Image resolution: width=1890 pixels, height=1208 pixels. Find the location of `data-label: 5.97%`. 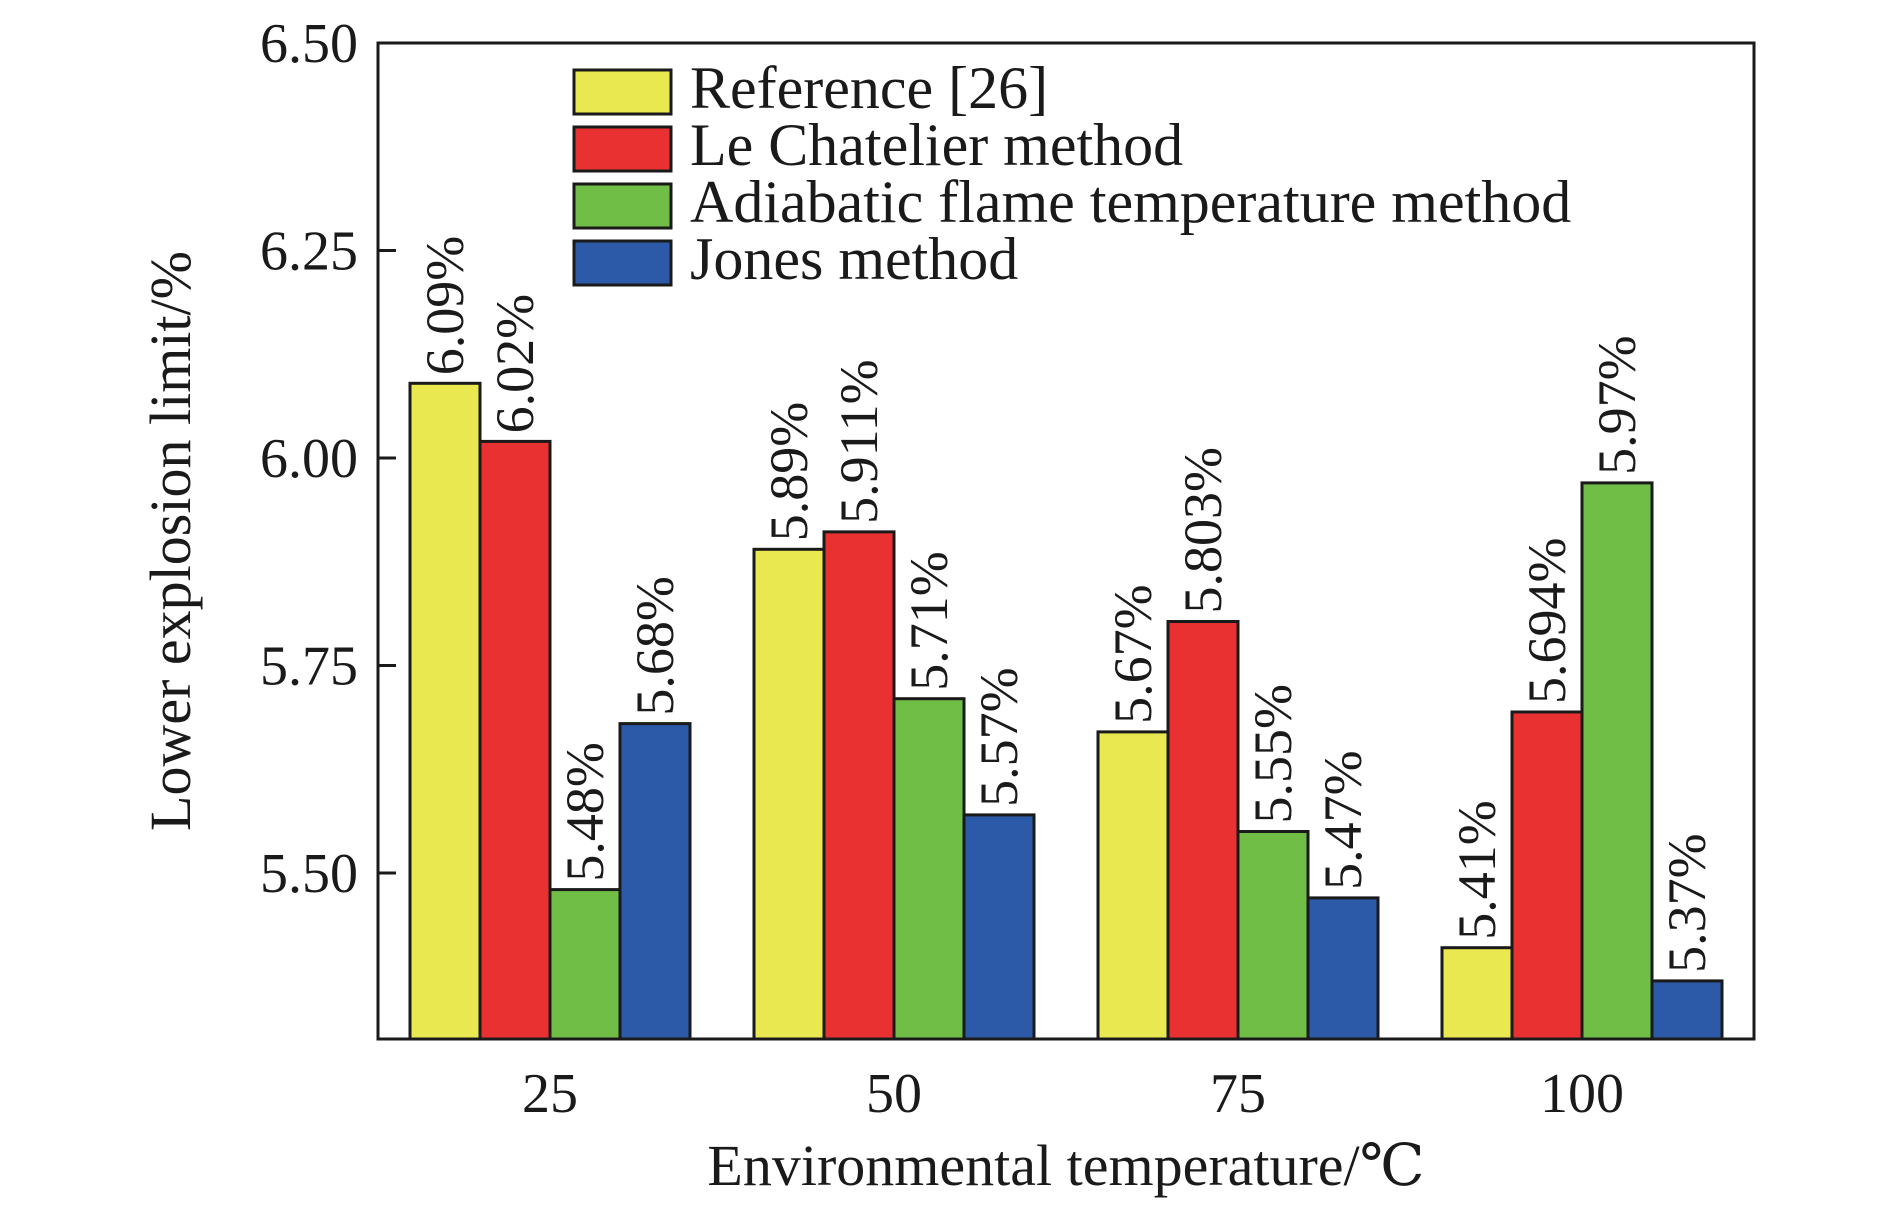

data-label: 5.97% is located at coordinates (1617, 404).